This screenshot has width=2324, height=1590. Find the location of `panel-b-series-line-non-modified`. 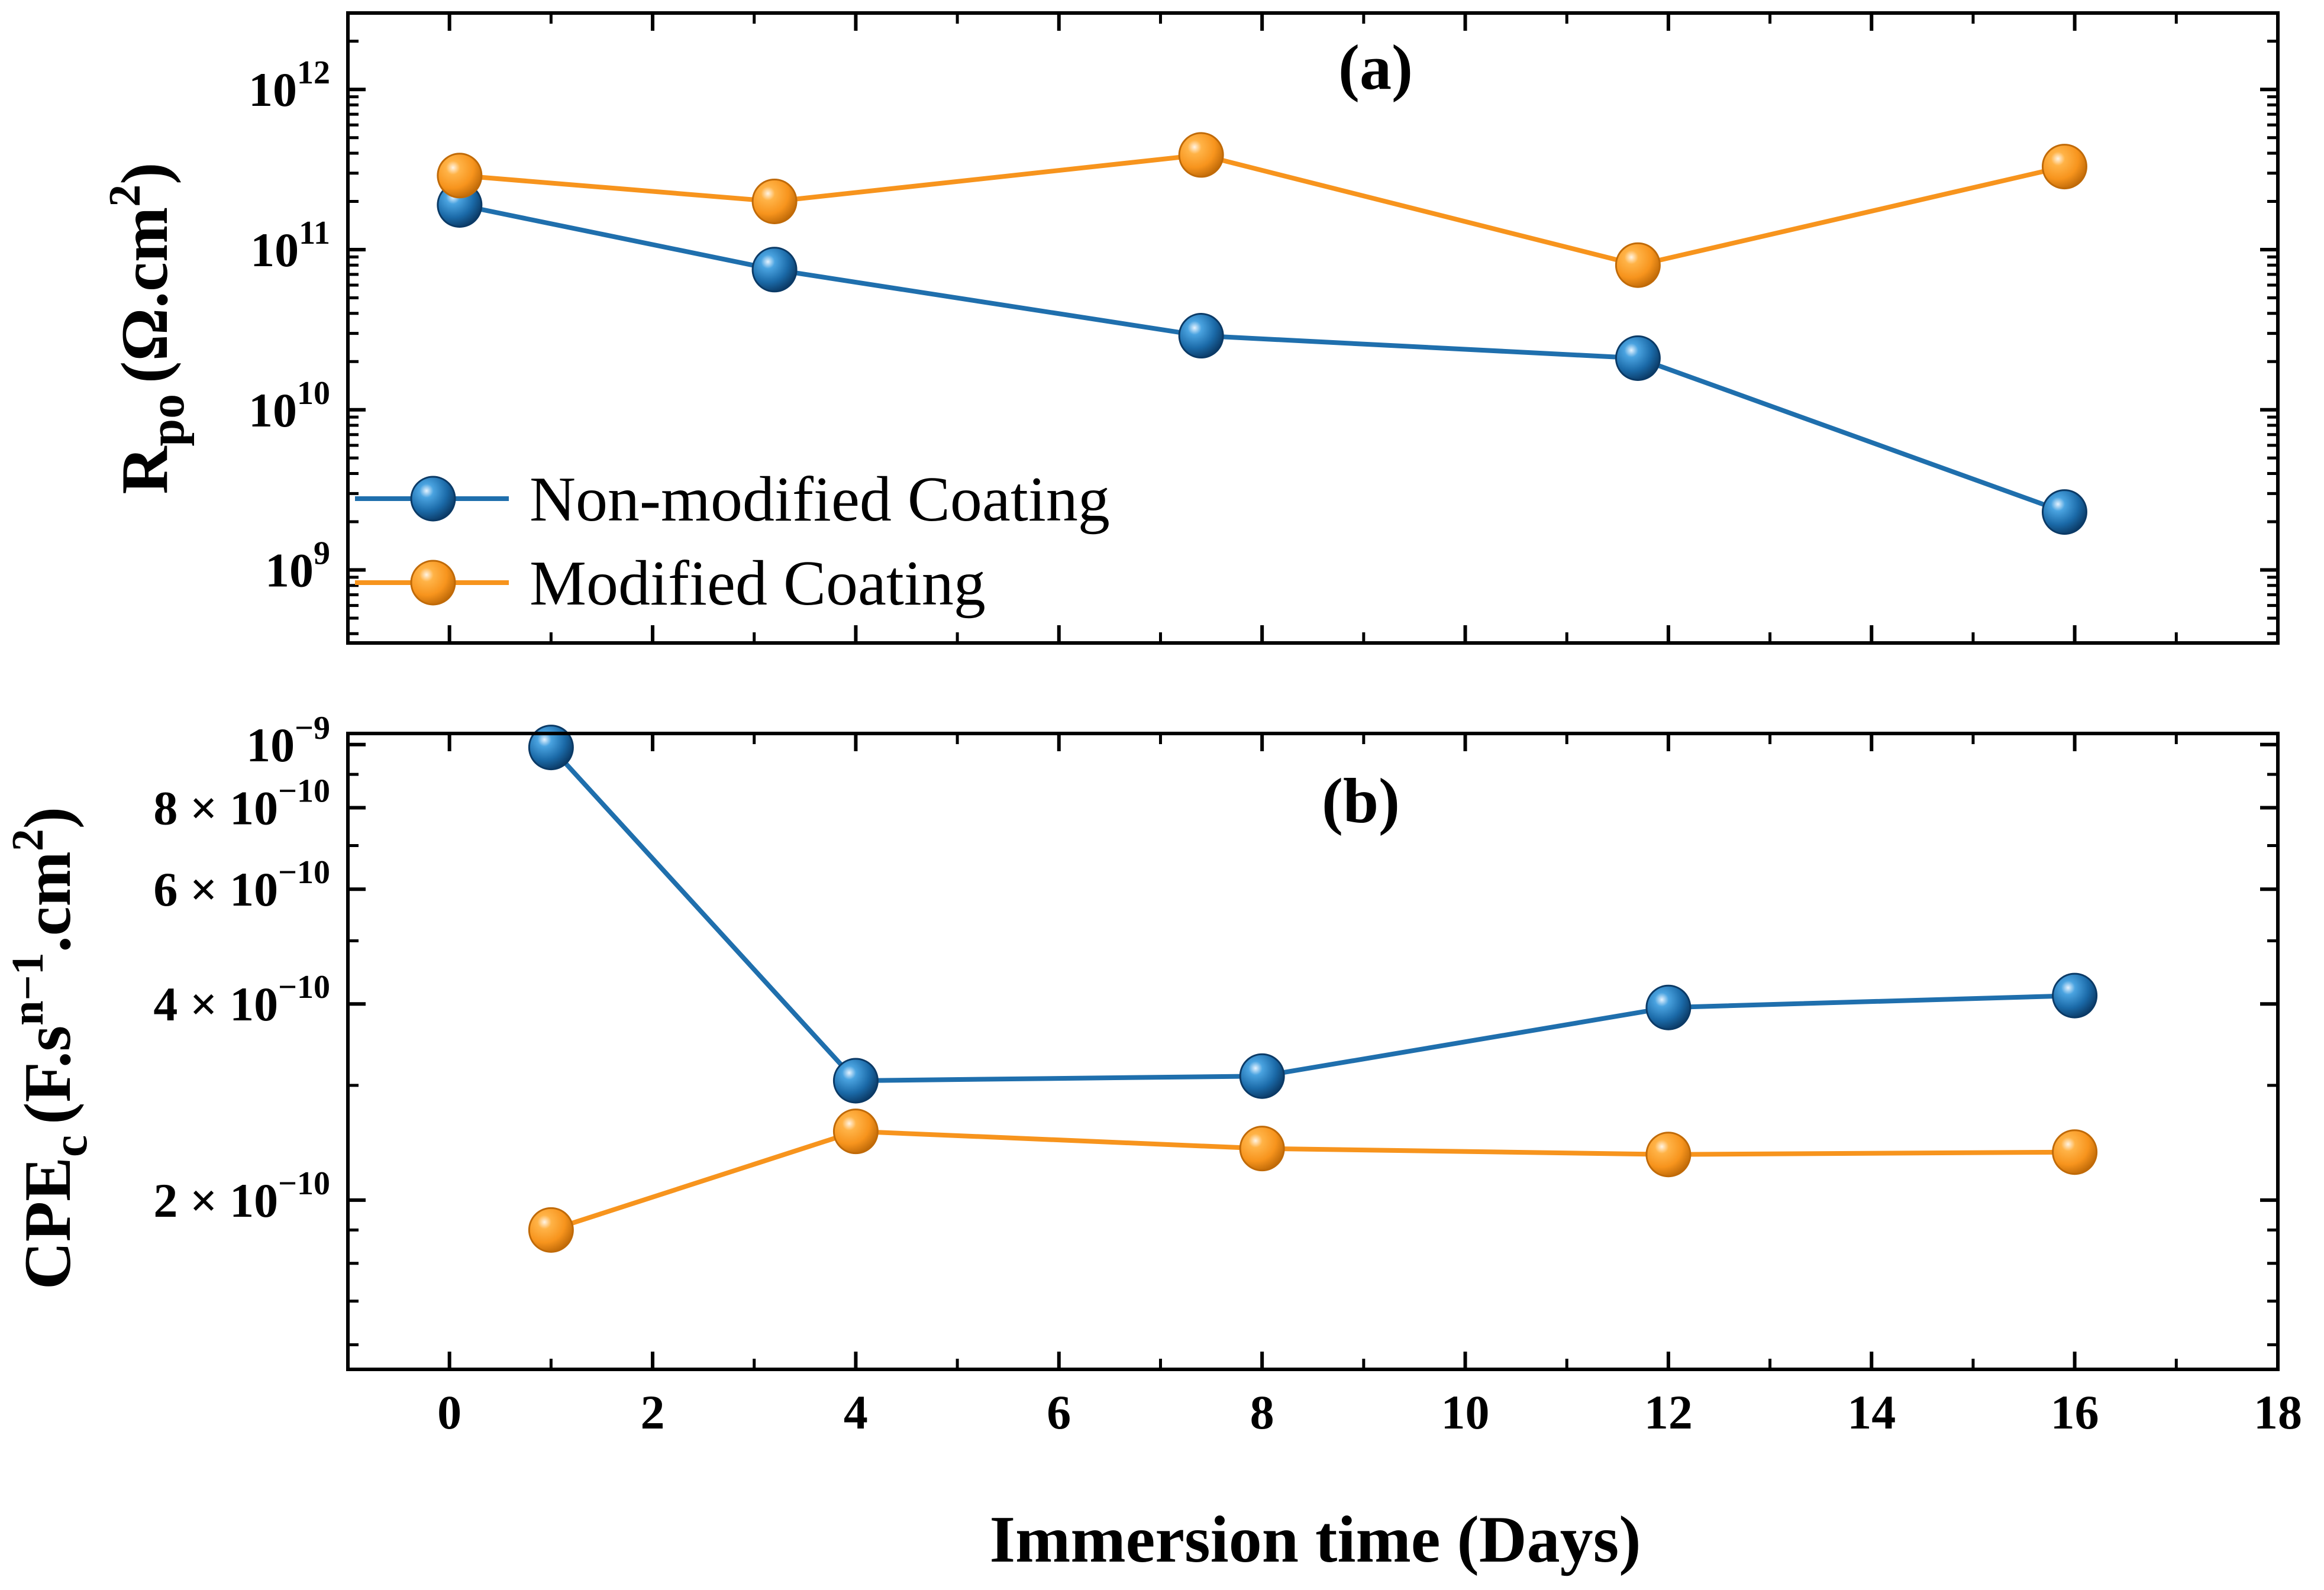

panel-b-series-line-non-modified is located at coordinates (1312, 914).